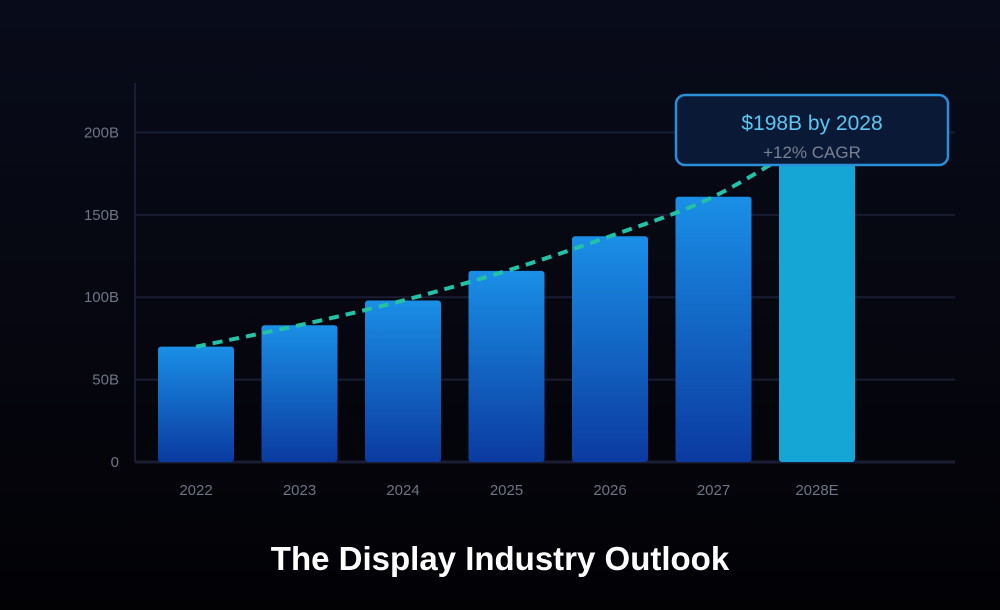 This screenshot has width=1000, height=610. What do you see at coordinates (105, 380) in the screenshot?
I see `y-tick-label: 50B` at bounding box center [105, 380].